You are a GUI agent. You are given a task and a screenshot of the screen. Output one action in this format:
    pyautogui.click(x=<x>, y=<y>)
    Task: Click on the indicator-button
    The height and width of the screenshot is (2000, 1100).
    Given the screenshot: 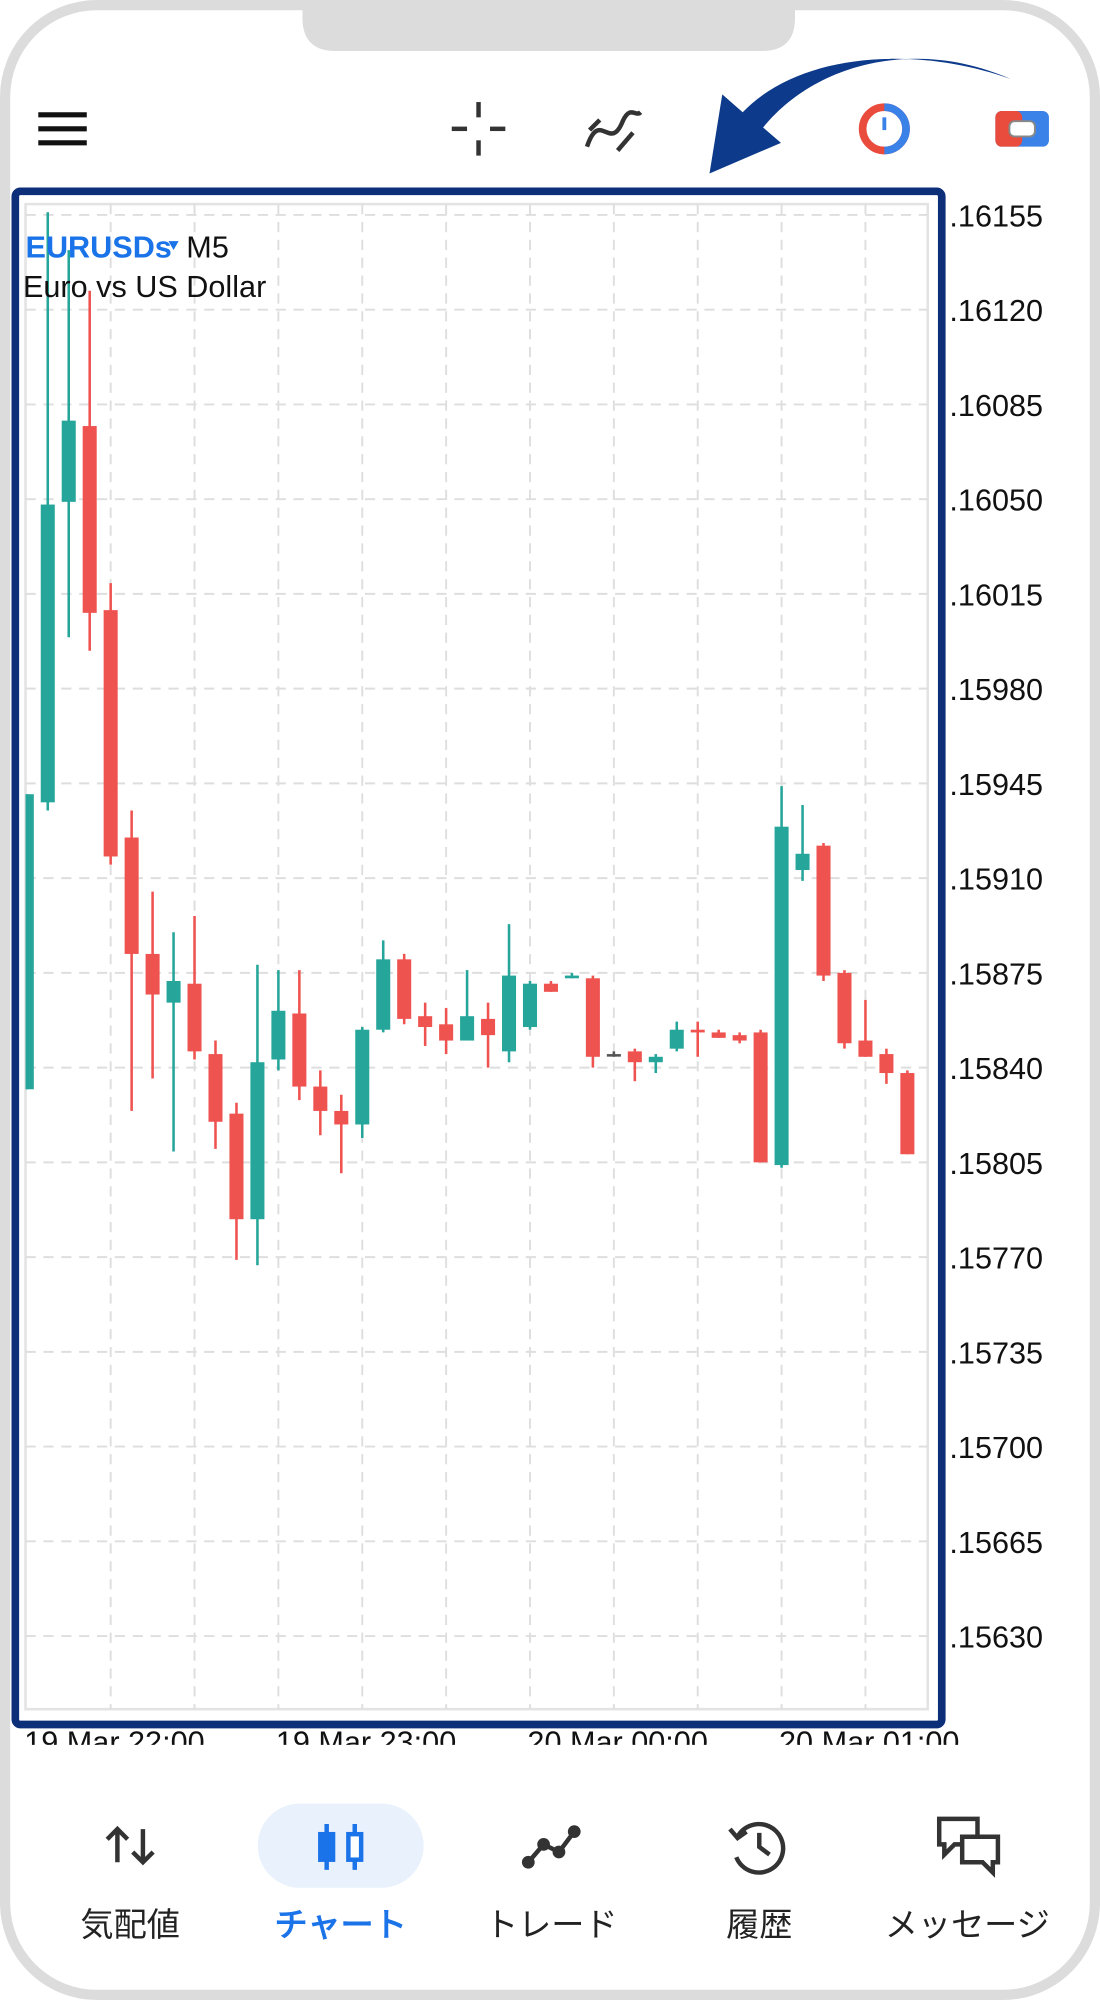 What is the action you would take?
    pyautogui.click(x=613, y=131)
    